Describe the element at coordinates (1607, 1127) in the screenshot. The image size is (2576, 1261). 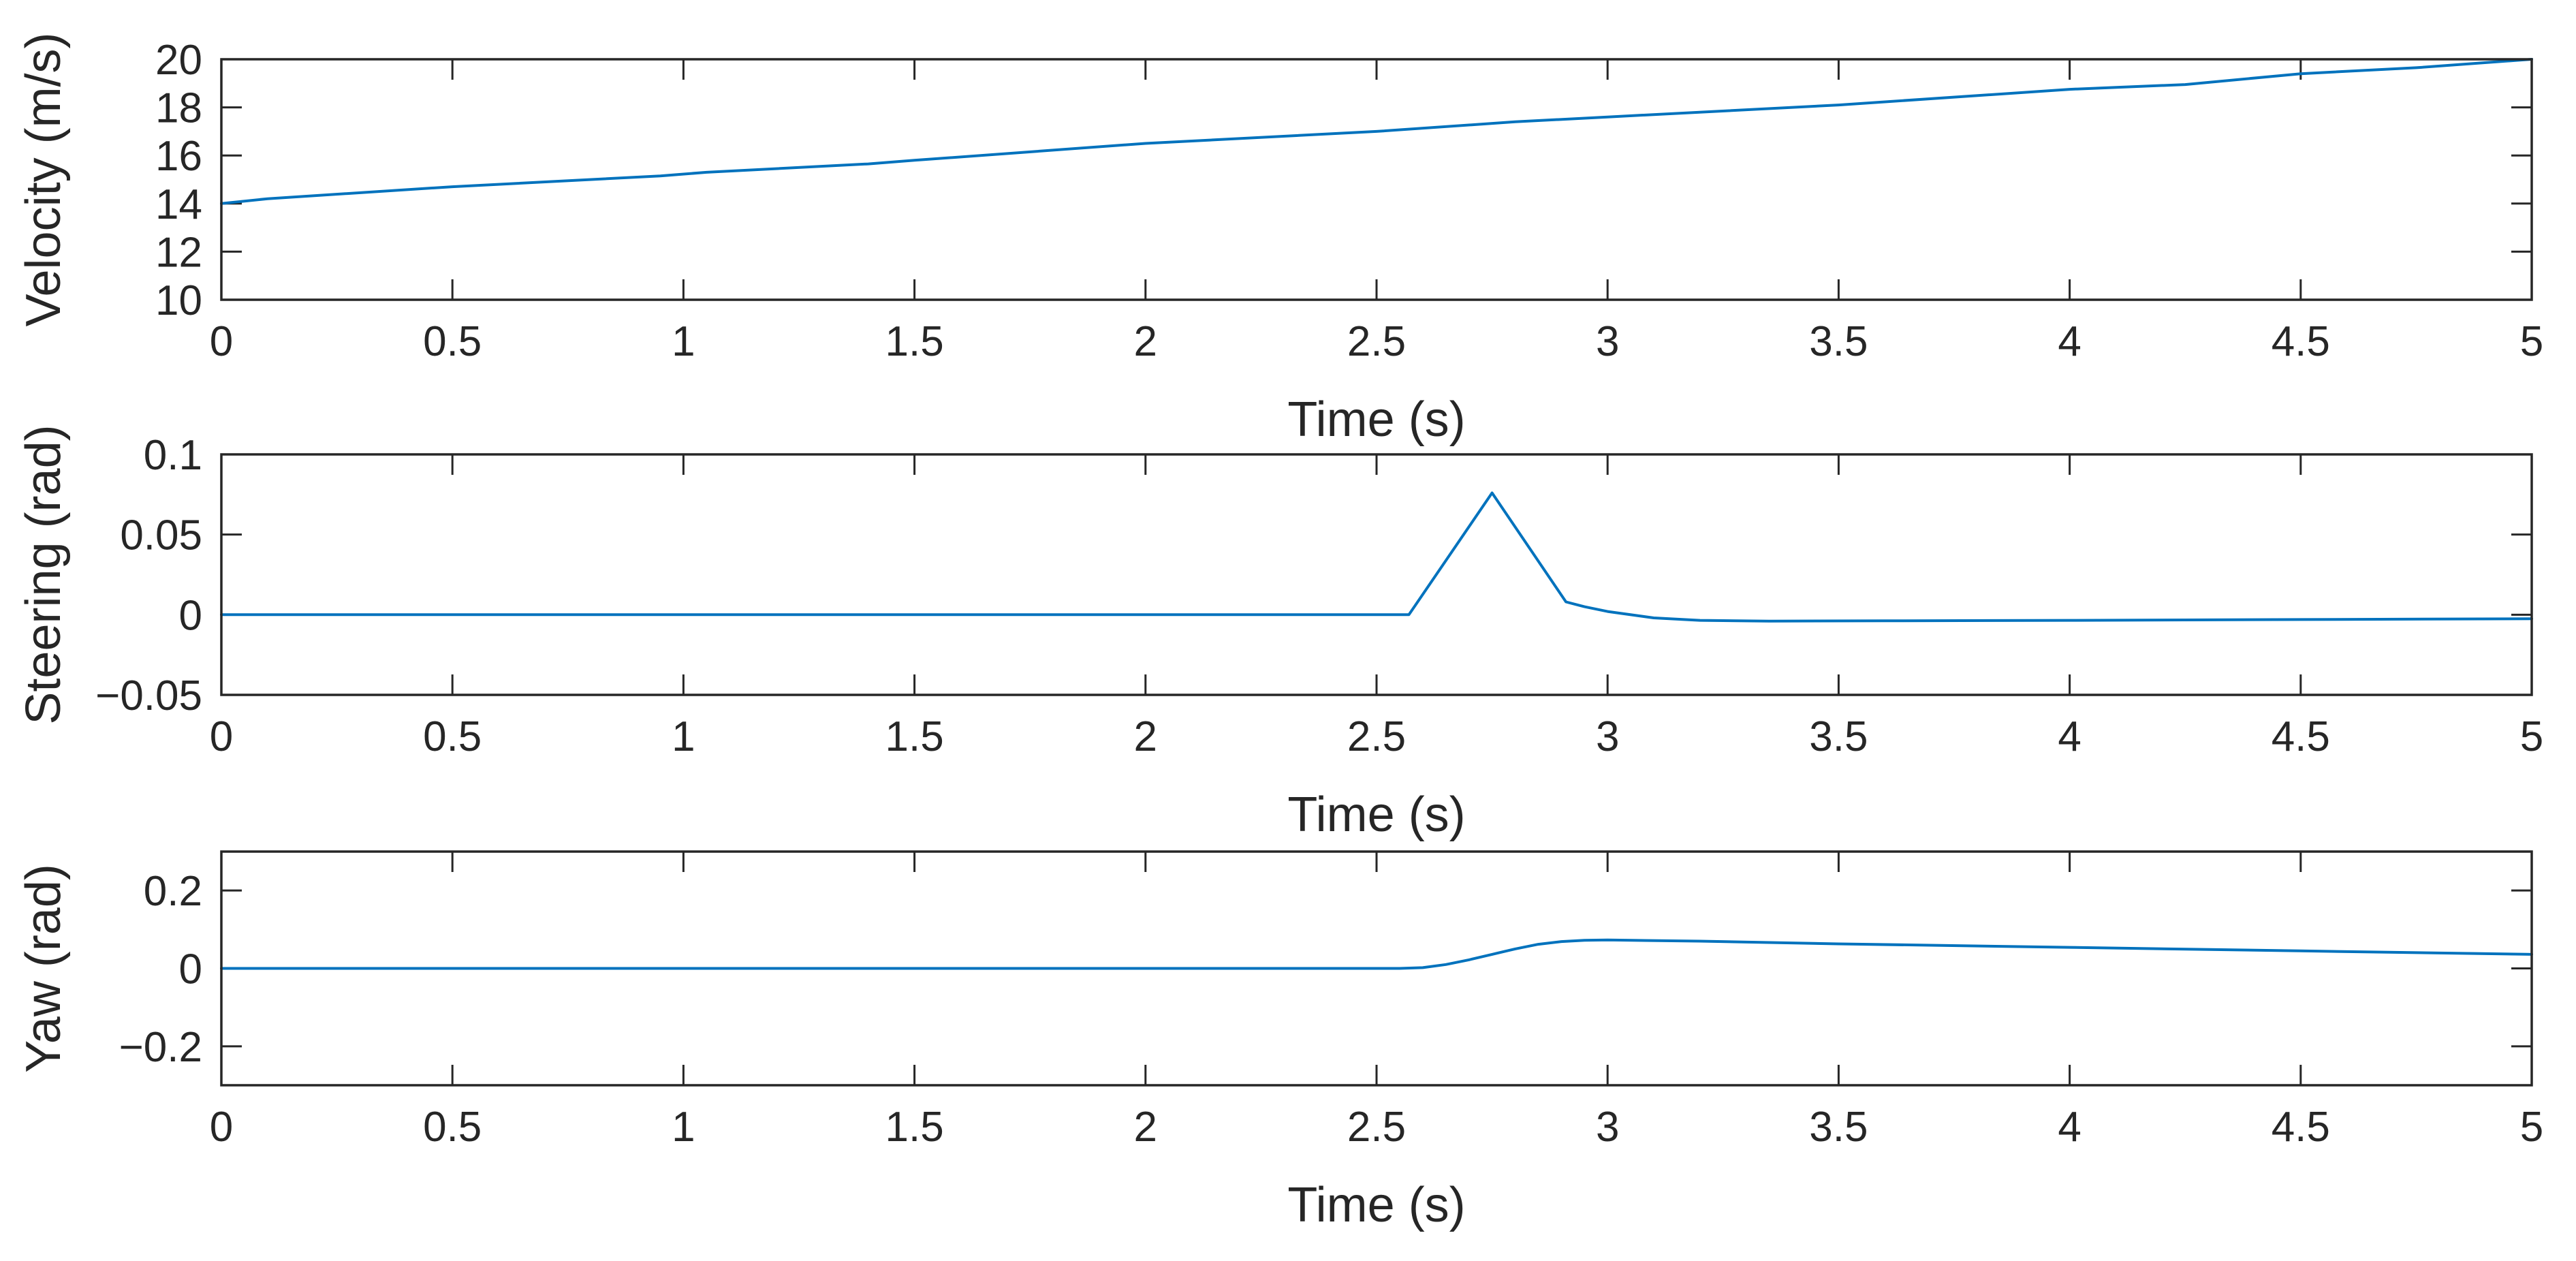
I see `yaw-x-tick-label: 3` at that location.